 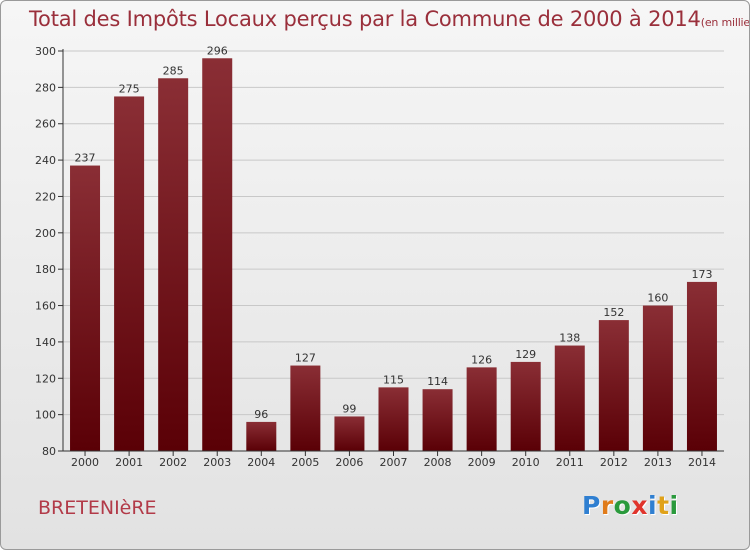 What do you see at coordinates (261, 436) in the screenshot?
I see `bar-2004` at bounding box center [261, 436].